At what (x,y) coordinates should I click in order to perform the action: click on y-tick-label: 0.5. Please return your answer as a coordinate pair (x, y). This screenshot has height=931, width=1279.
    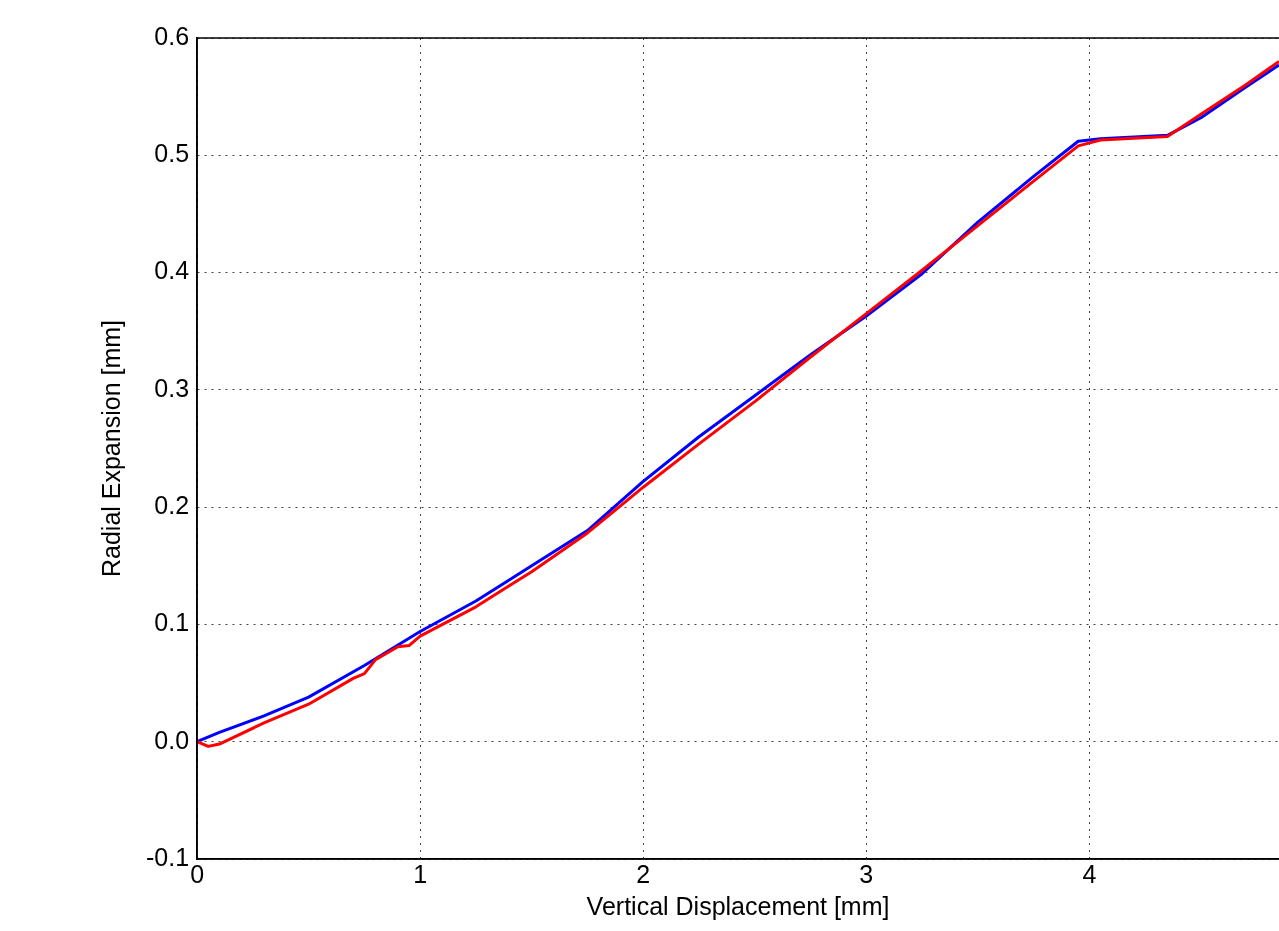
    Looking at the image, I should click on (172, 153).